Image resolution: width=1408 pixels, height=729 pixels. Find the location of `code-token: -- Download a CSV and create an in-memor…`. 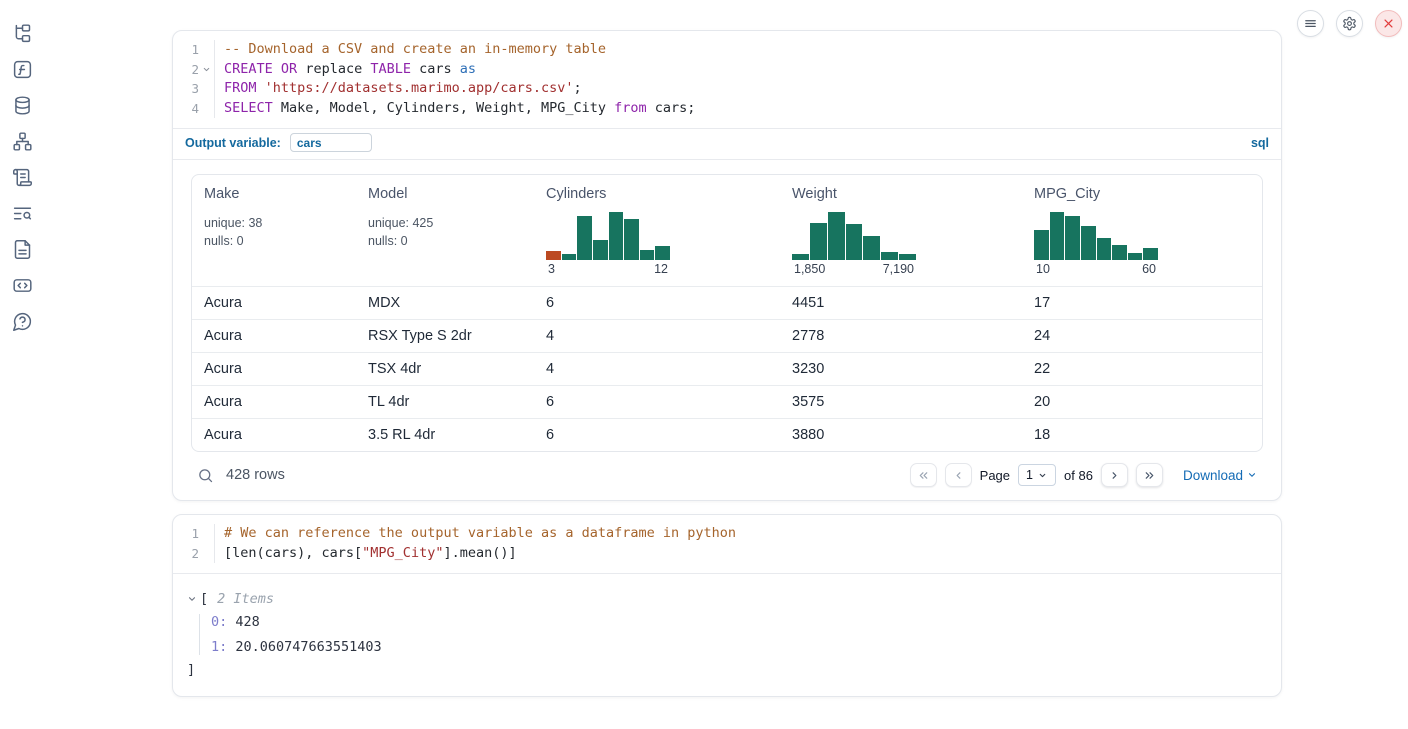

code-token: -- Download a CSV and create an in-memor… is located at coordinates (415, 49).